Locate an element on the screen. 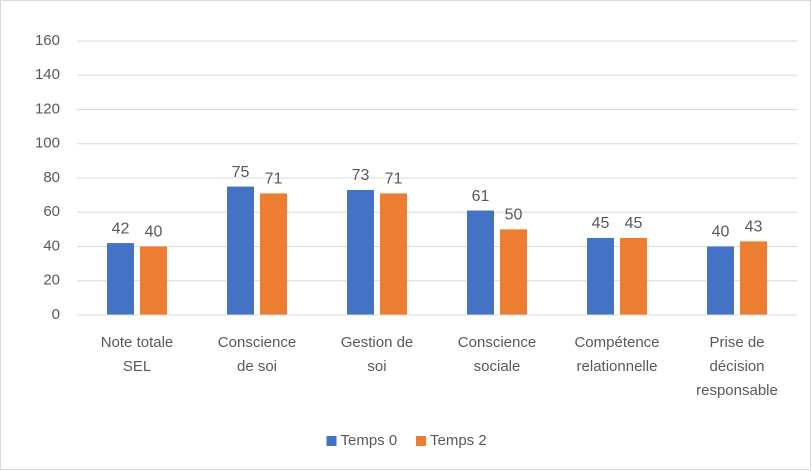  legend-label: Temps 0 is located at coordinates (369, 440).